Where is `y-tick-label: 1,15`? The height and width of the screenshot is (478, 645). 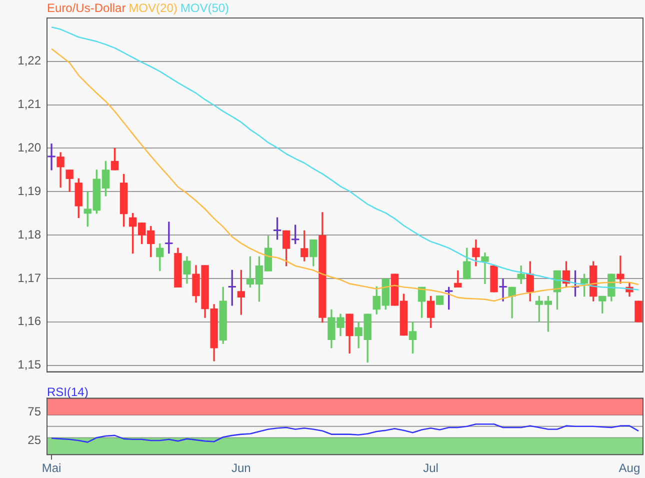 y-tick-label: 1,15 is located at coordinates (30, 365).